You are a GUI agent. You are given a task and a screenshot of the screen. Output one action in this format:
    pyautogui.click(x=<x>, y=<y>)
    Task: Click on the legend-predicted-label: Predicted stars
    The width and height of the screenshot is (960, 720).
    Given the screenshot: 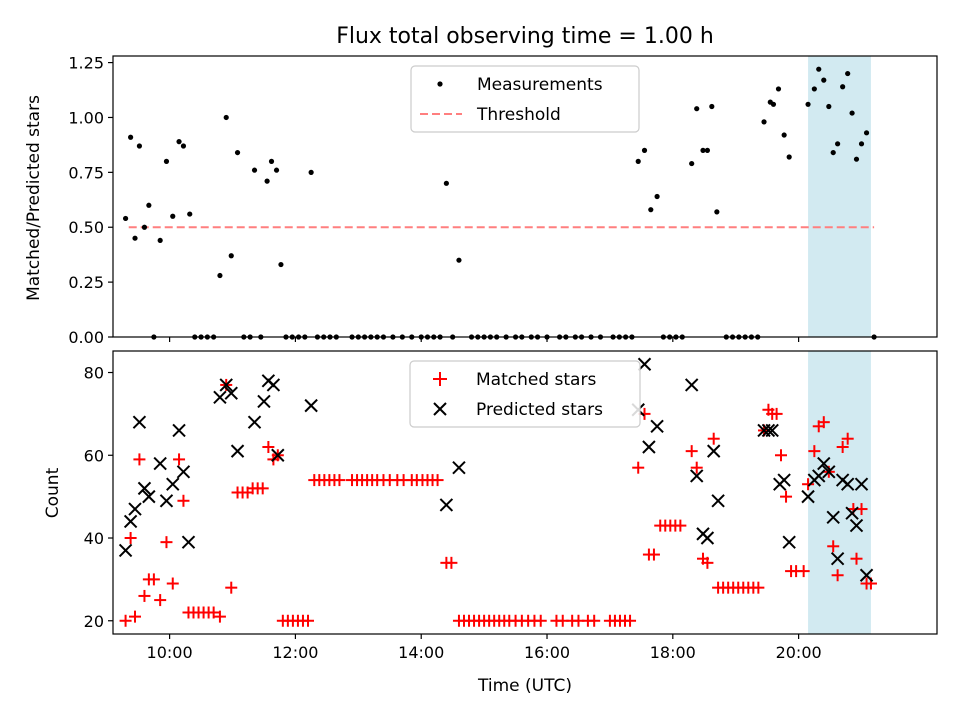 What is the action you would take?
    pyautogui.click(x=539, y=410)
    